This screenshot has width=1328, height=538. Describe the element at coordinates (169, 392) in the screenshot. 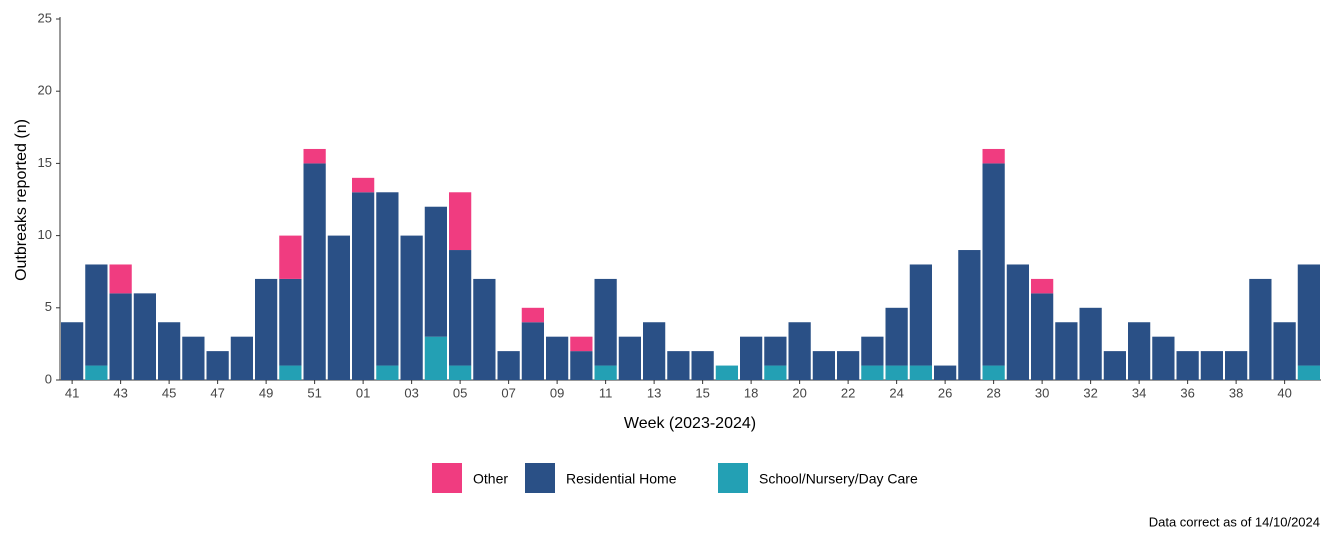

I see `x-tick-label: 45` at that location.